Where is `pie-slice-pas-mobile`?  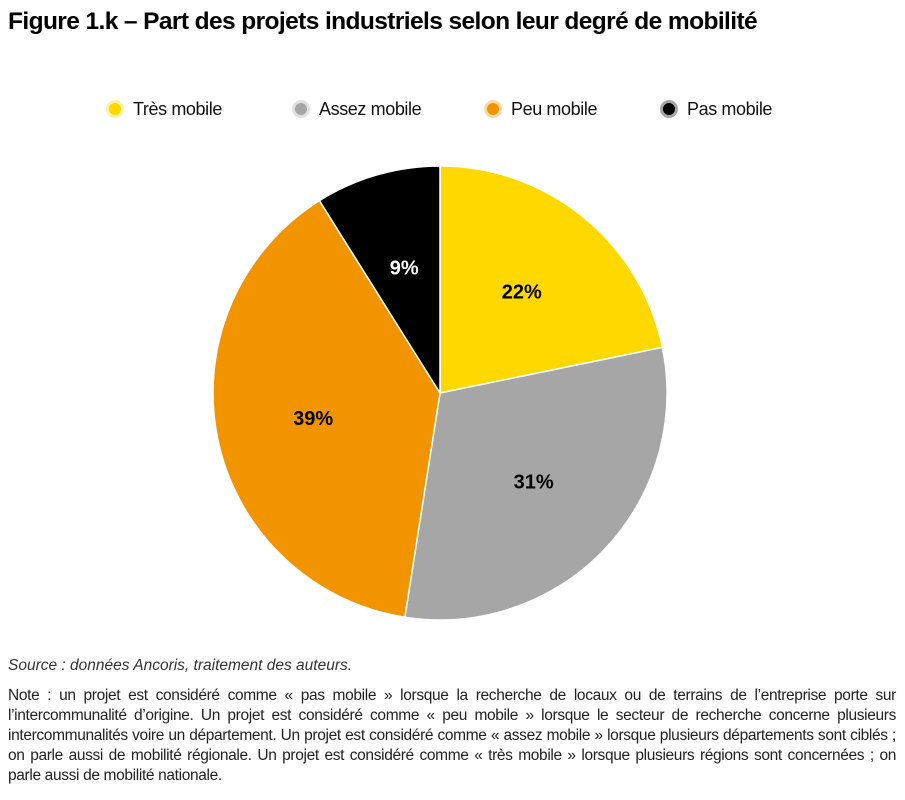 pie-slice-pas-mobile is located at coordinates (379, 280).